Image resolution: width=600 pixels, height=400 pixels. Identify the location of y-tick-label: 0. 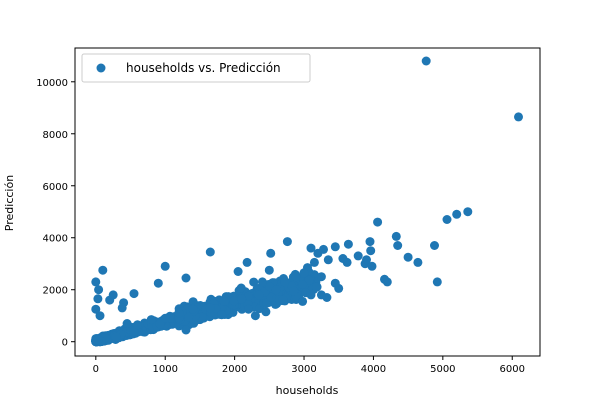
(65, 343).